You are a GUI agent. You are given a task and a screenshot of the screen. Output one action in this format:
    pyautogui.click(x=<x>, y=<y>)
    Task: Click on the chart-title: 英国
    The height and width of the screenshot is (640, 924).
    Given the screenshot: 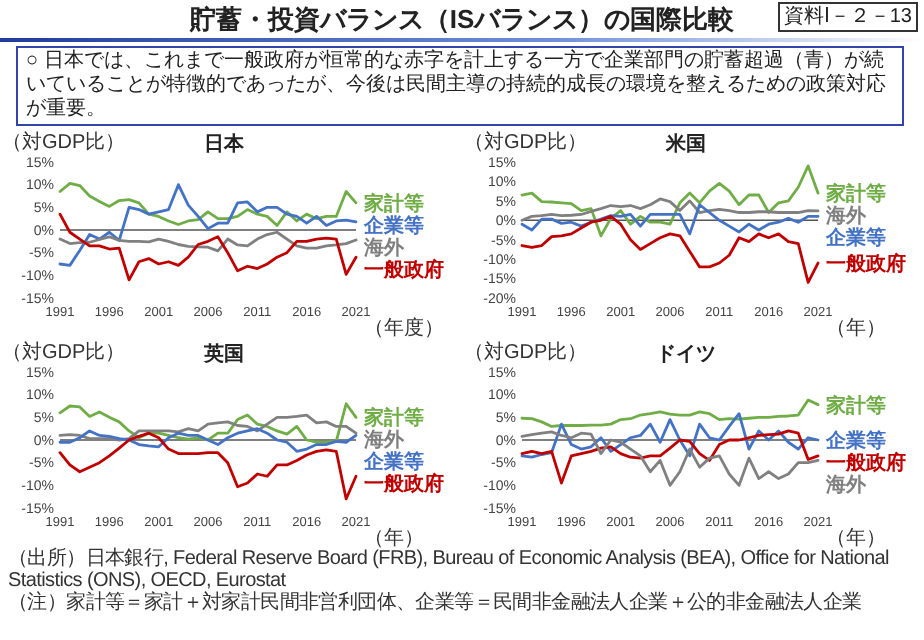 What is the action you would take?
    pyautogui.click(x=223, y=354)
    